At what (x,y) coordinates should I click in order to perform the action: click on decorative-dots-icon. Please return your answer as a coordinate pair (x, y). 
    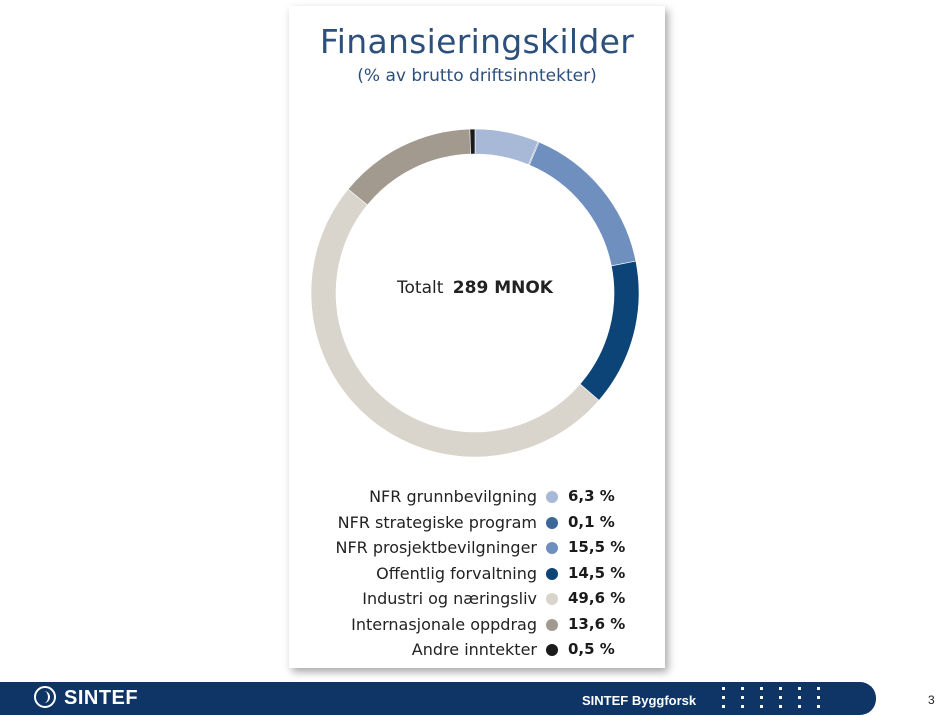
    Looking at the image, I should click on (772, 699).